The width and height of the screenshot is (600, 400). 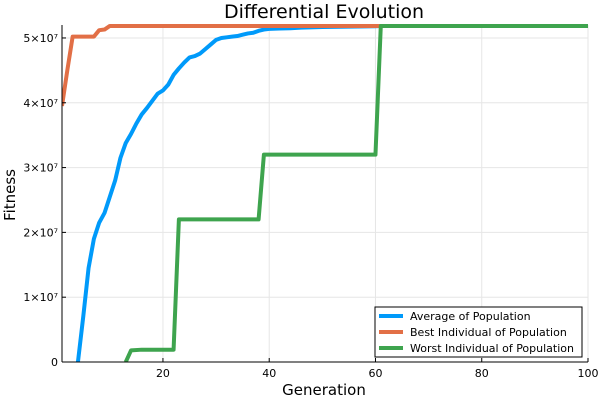 I want to click on legend-label: Worst Individual of Population, so click(x=492, y=348).